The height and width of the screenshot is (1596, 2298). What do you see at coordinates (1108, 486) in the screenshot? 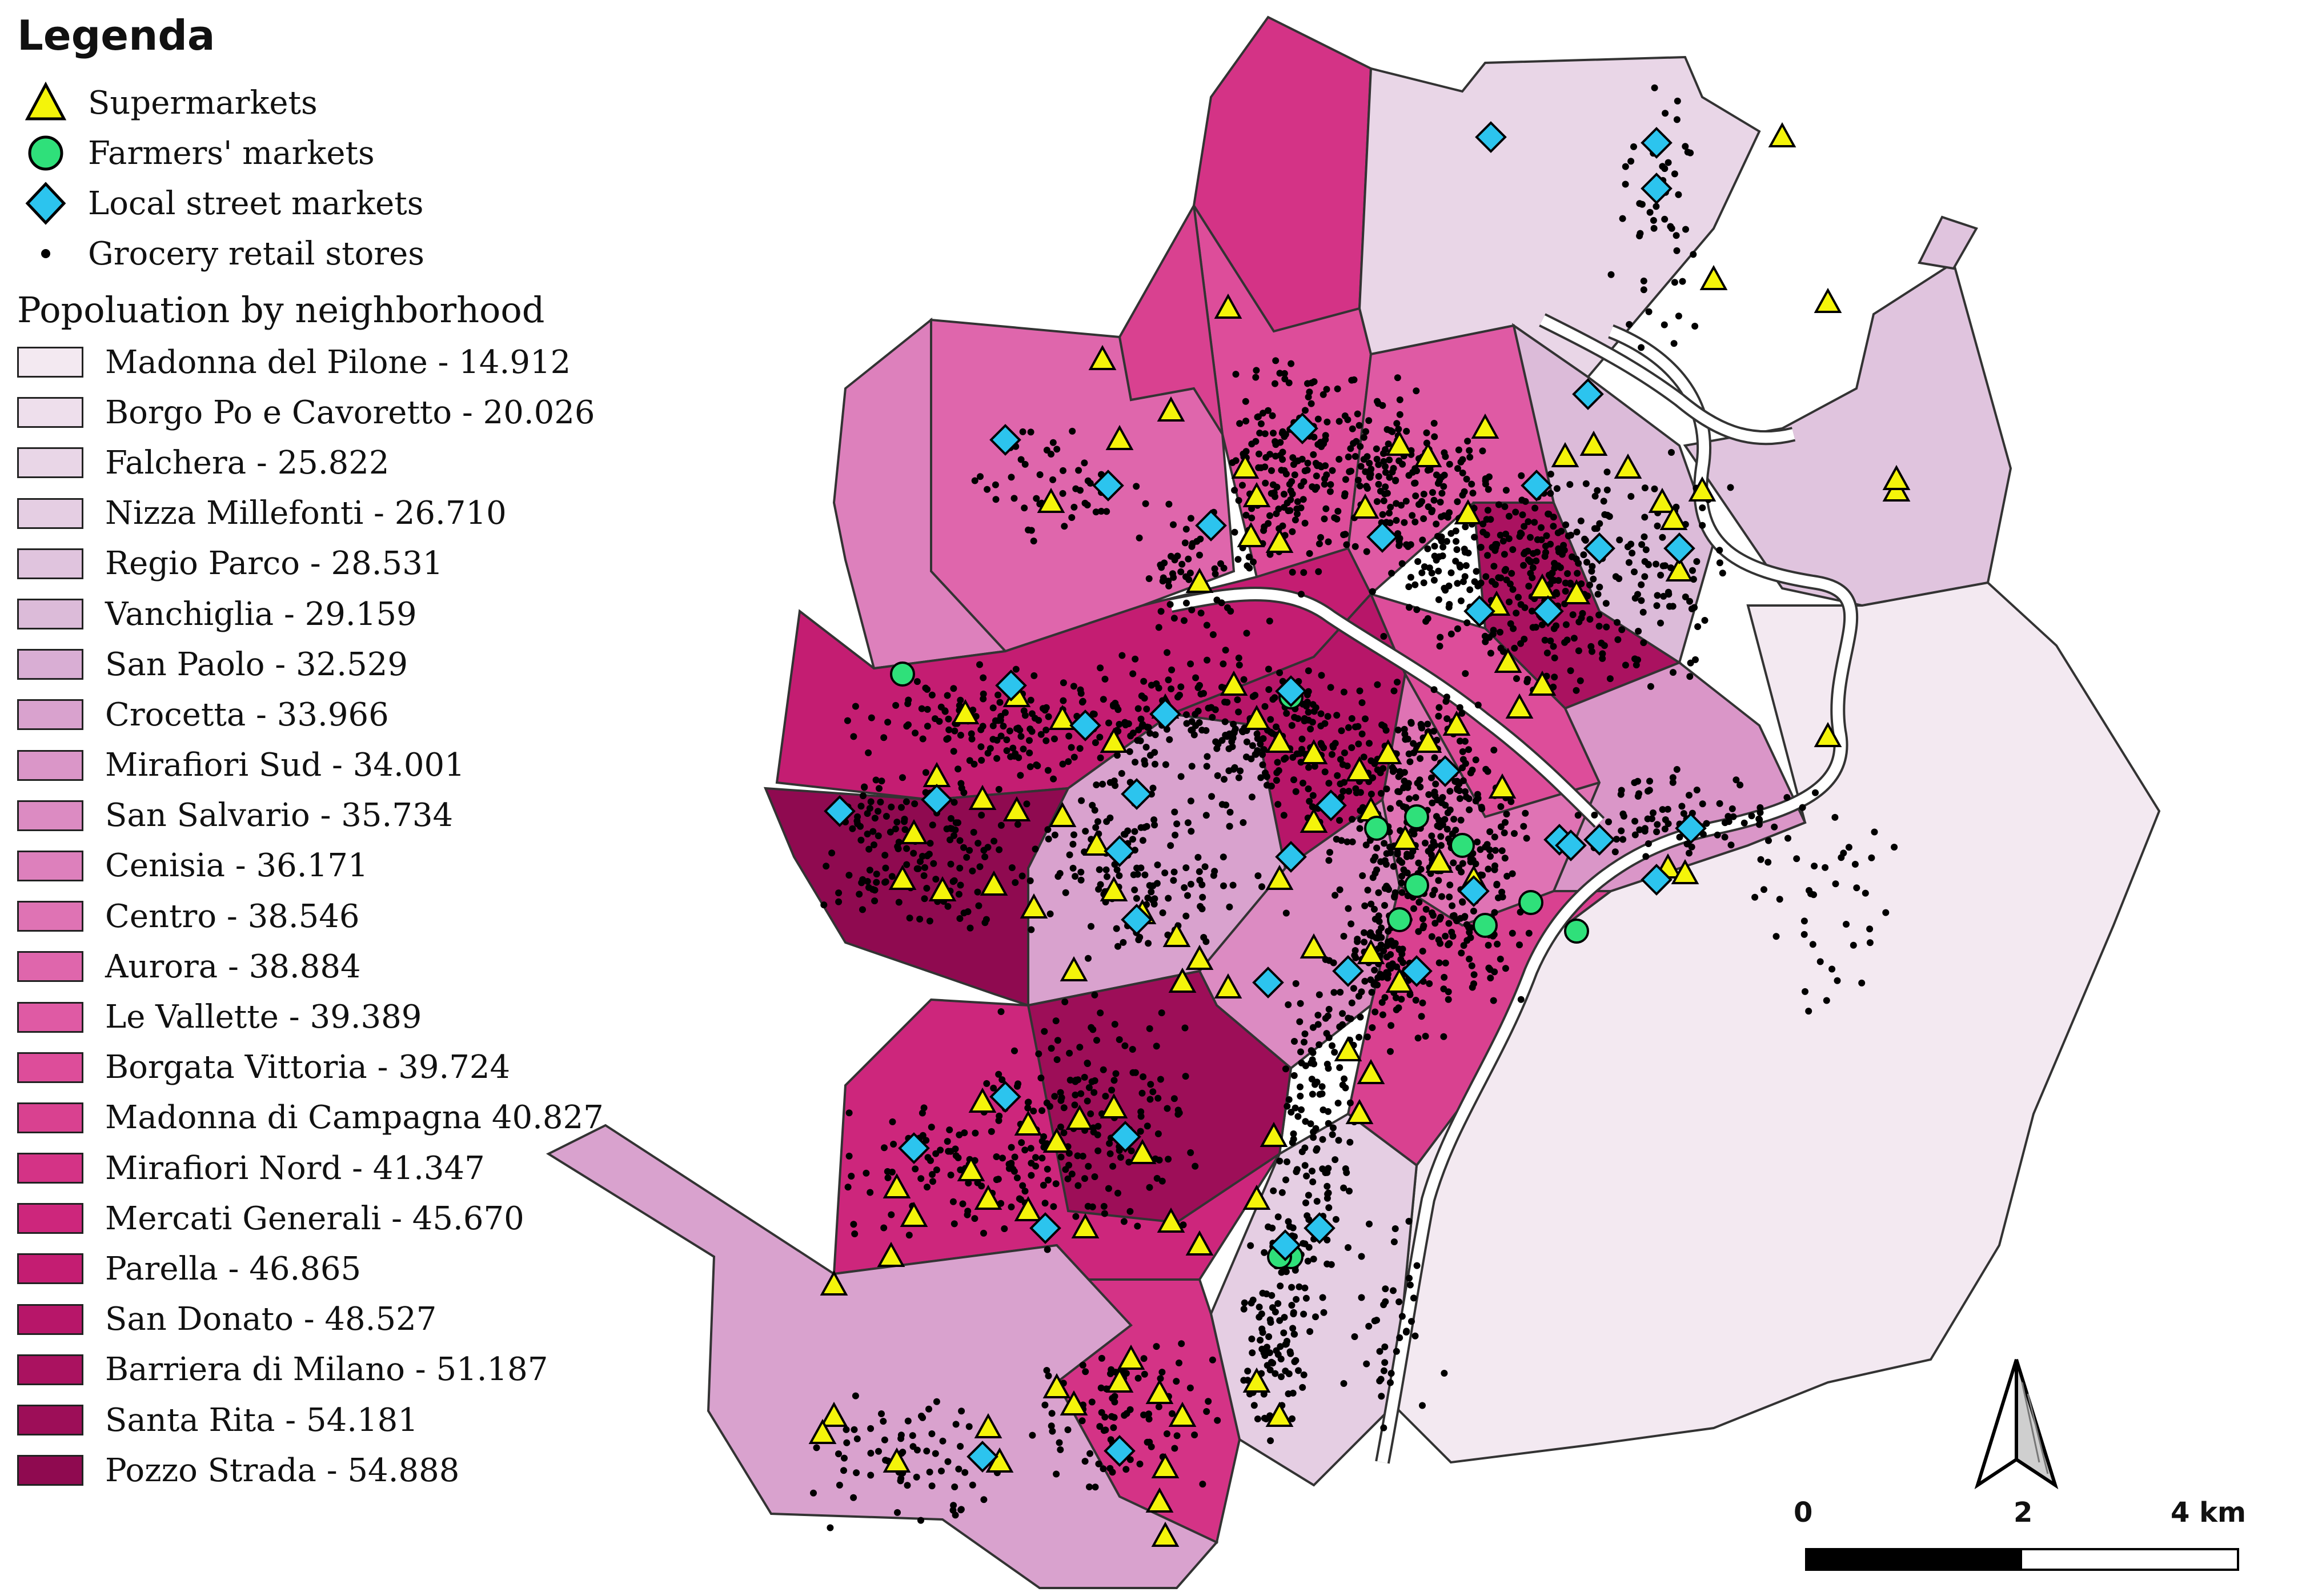
I see `street-market-marker` at bounding box center [1108, 486].